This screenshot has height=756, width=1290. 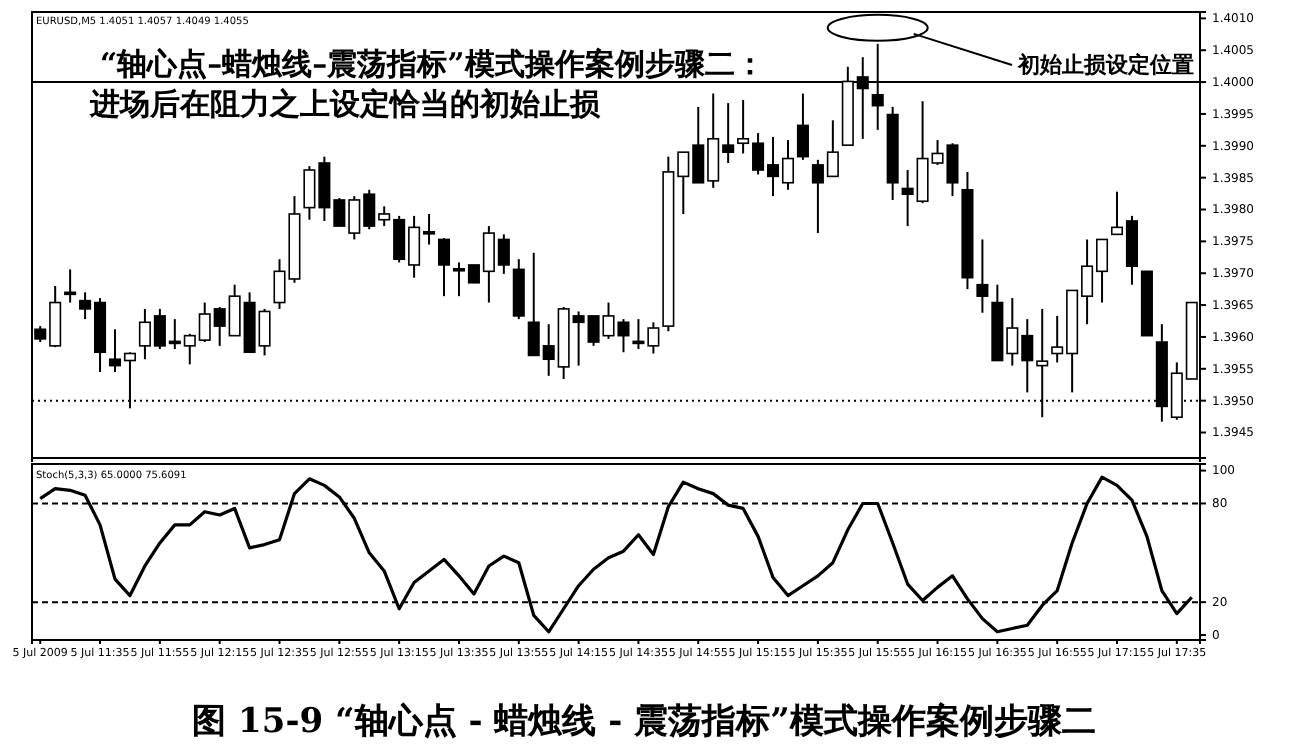 What do you see at coordinates (432, 64) in the screenshot?
I see `text: “轴心点–蜡烛线–震荡指标”模式操作案例步骤二：` at bounding box center [432, 64].